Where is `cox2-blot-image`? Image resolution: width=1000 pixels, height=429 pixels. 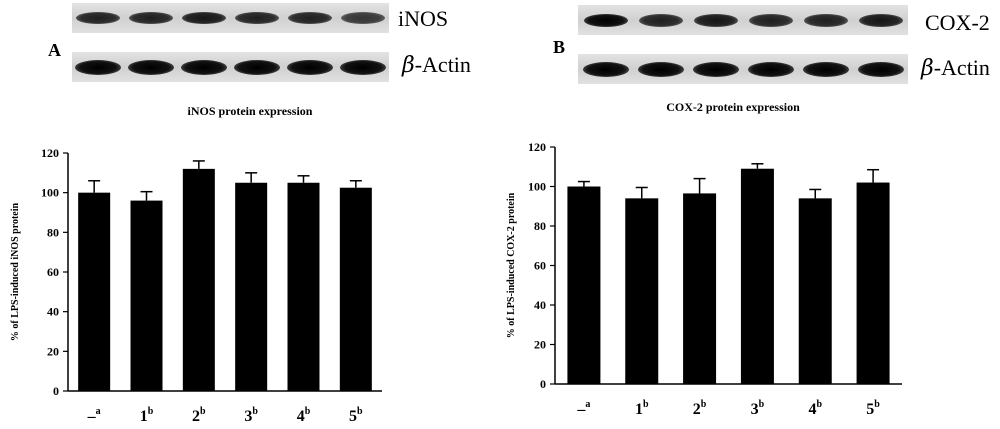 cox2-blot-image is located at coordinates (743, 20).